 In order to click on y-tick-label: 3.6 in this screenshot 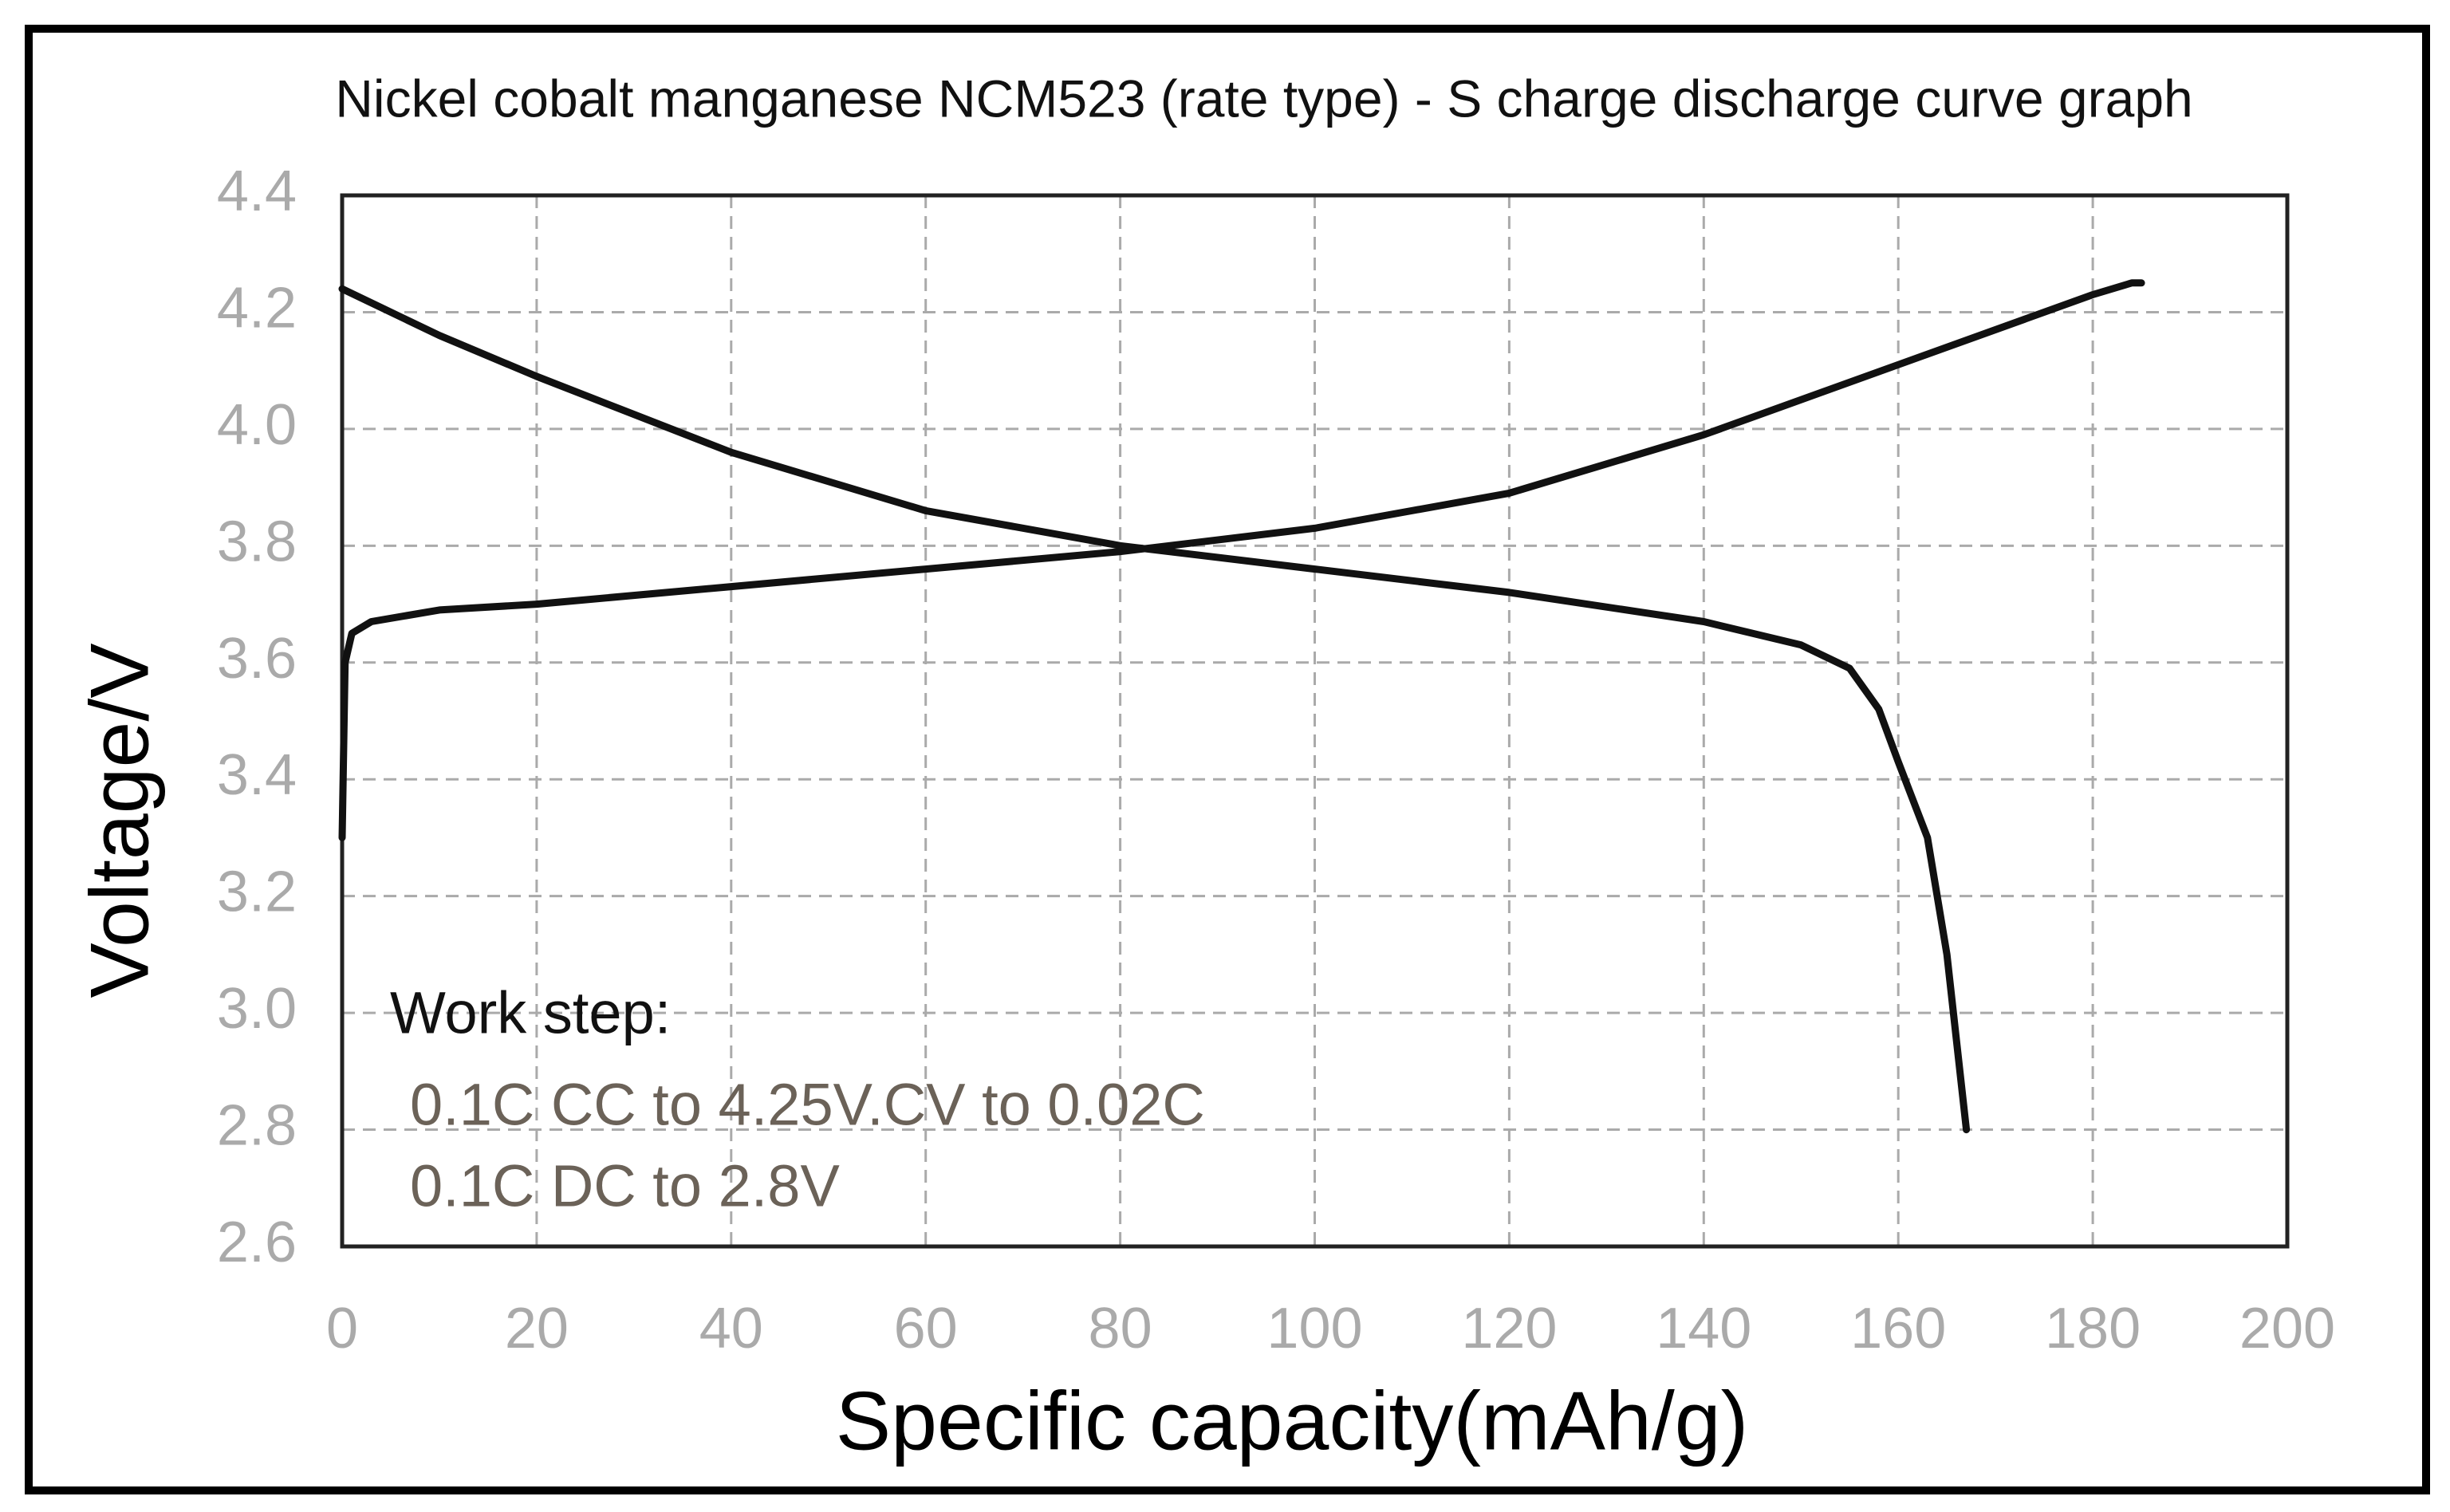, I will do `click(257, 659)`.